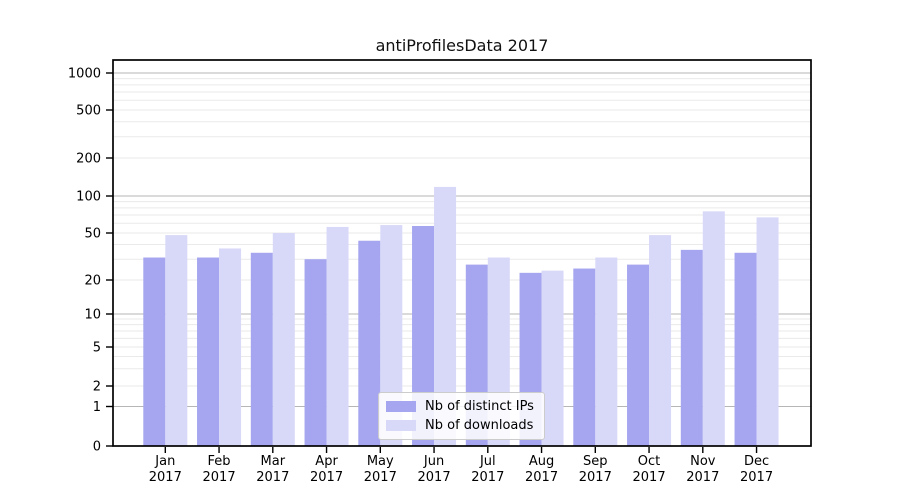 This screenshot has height=500, width=900. Describe the element at coordinates (273, 461) in the screenshot. I see `x-tick-label-month: Mar` at that location.